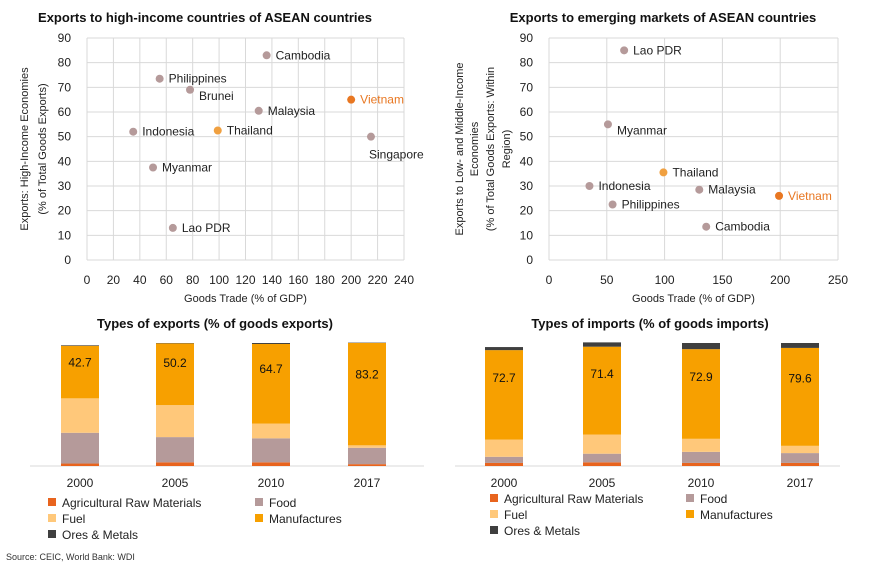 This screenshot has width=870, height=580. I want to click on bars: 42.7 2000 50.2 2005 64.7 2010 83.2 2017, so click(223, 416).